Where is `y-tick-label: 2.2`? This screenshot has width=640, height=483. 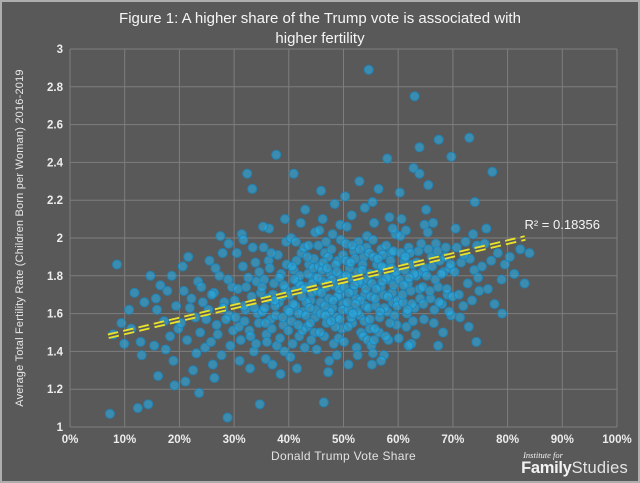
y-tick-label: 2.2 is located at coordinates (55, 201).